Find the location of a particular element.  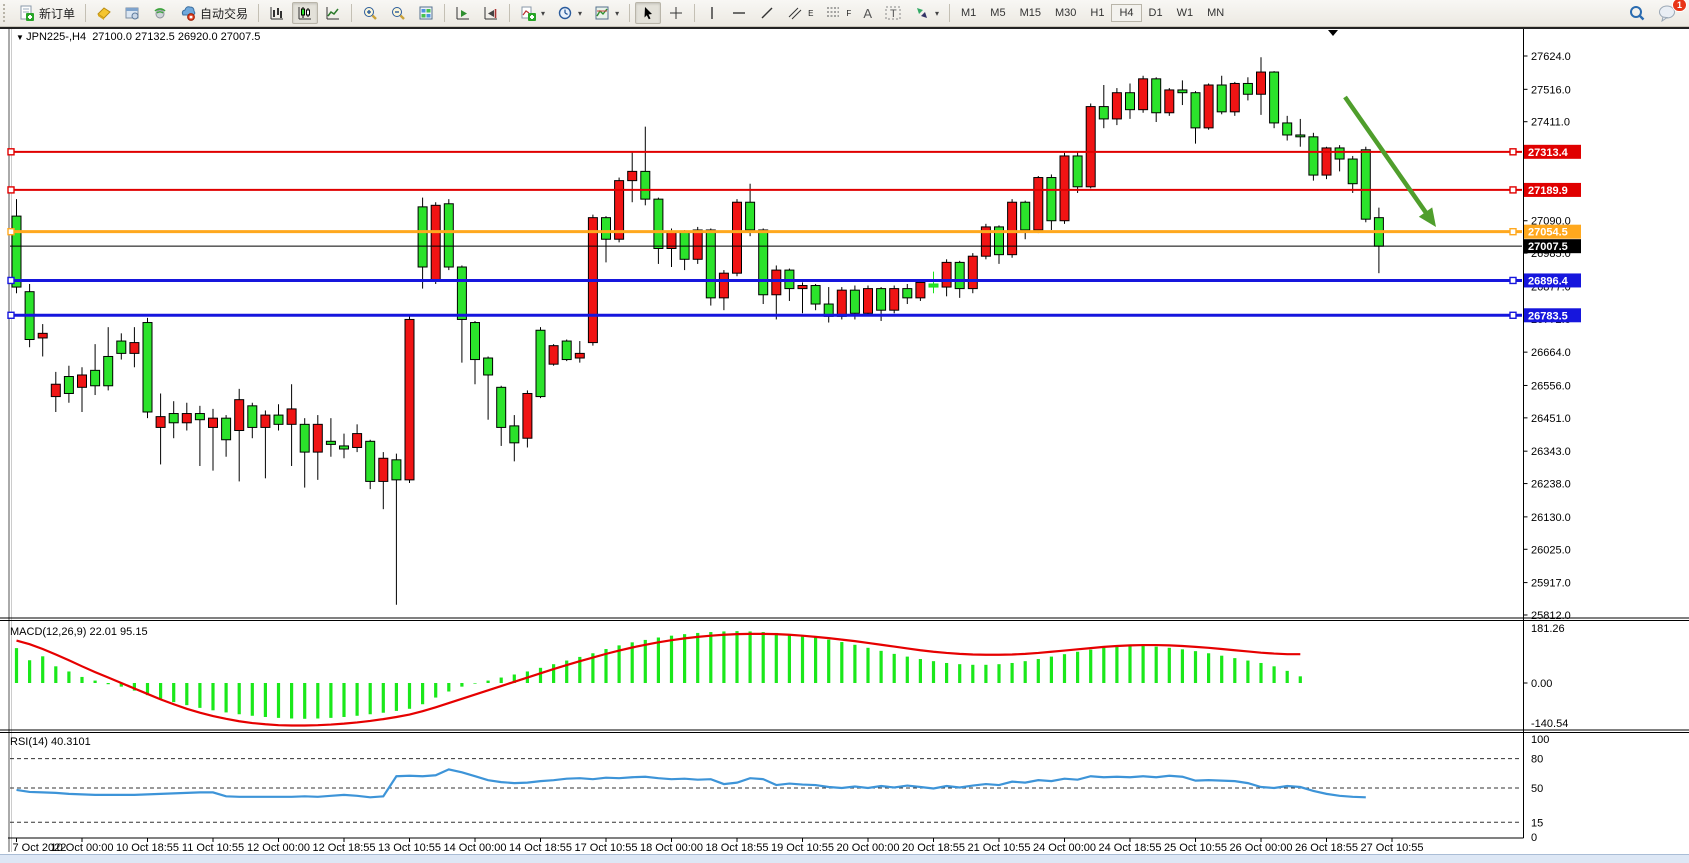

svg-text: 21 Oct 10:55 is located at coordinates (999, 848).